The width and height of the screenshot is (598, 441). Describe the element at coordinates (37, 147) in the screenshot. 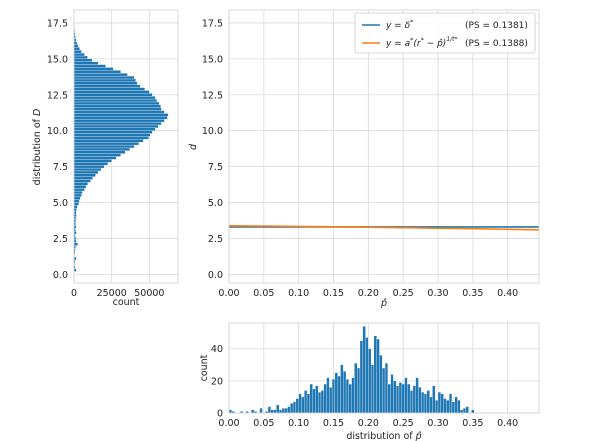

I see `left-y-label: distribution of D` at that location.